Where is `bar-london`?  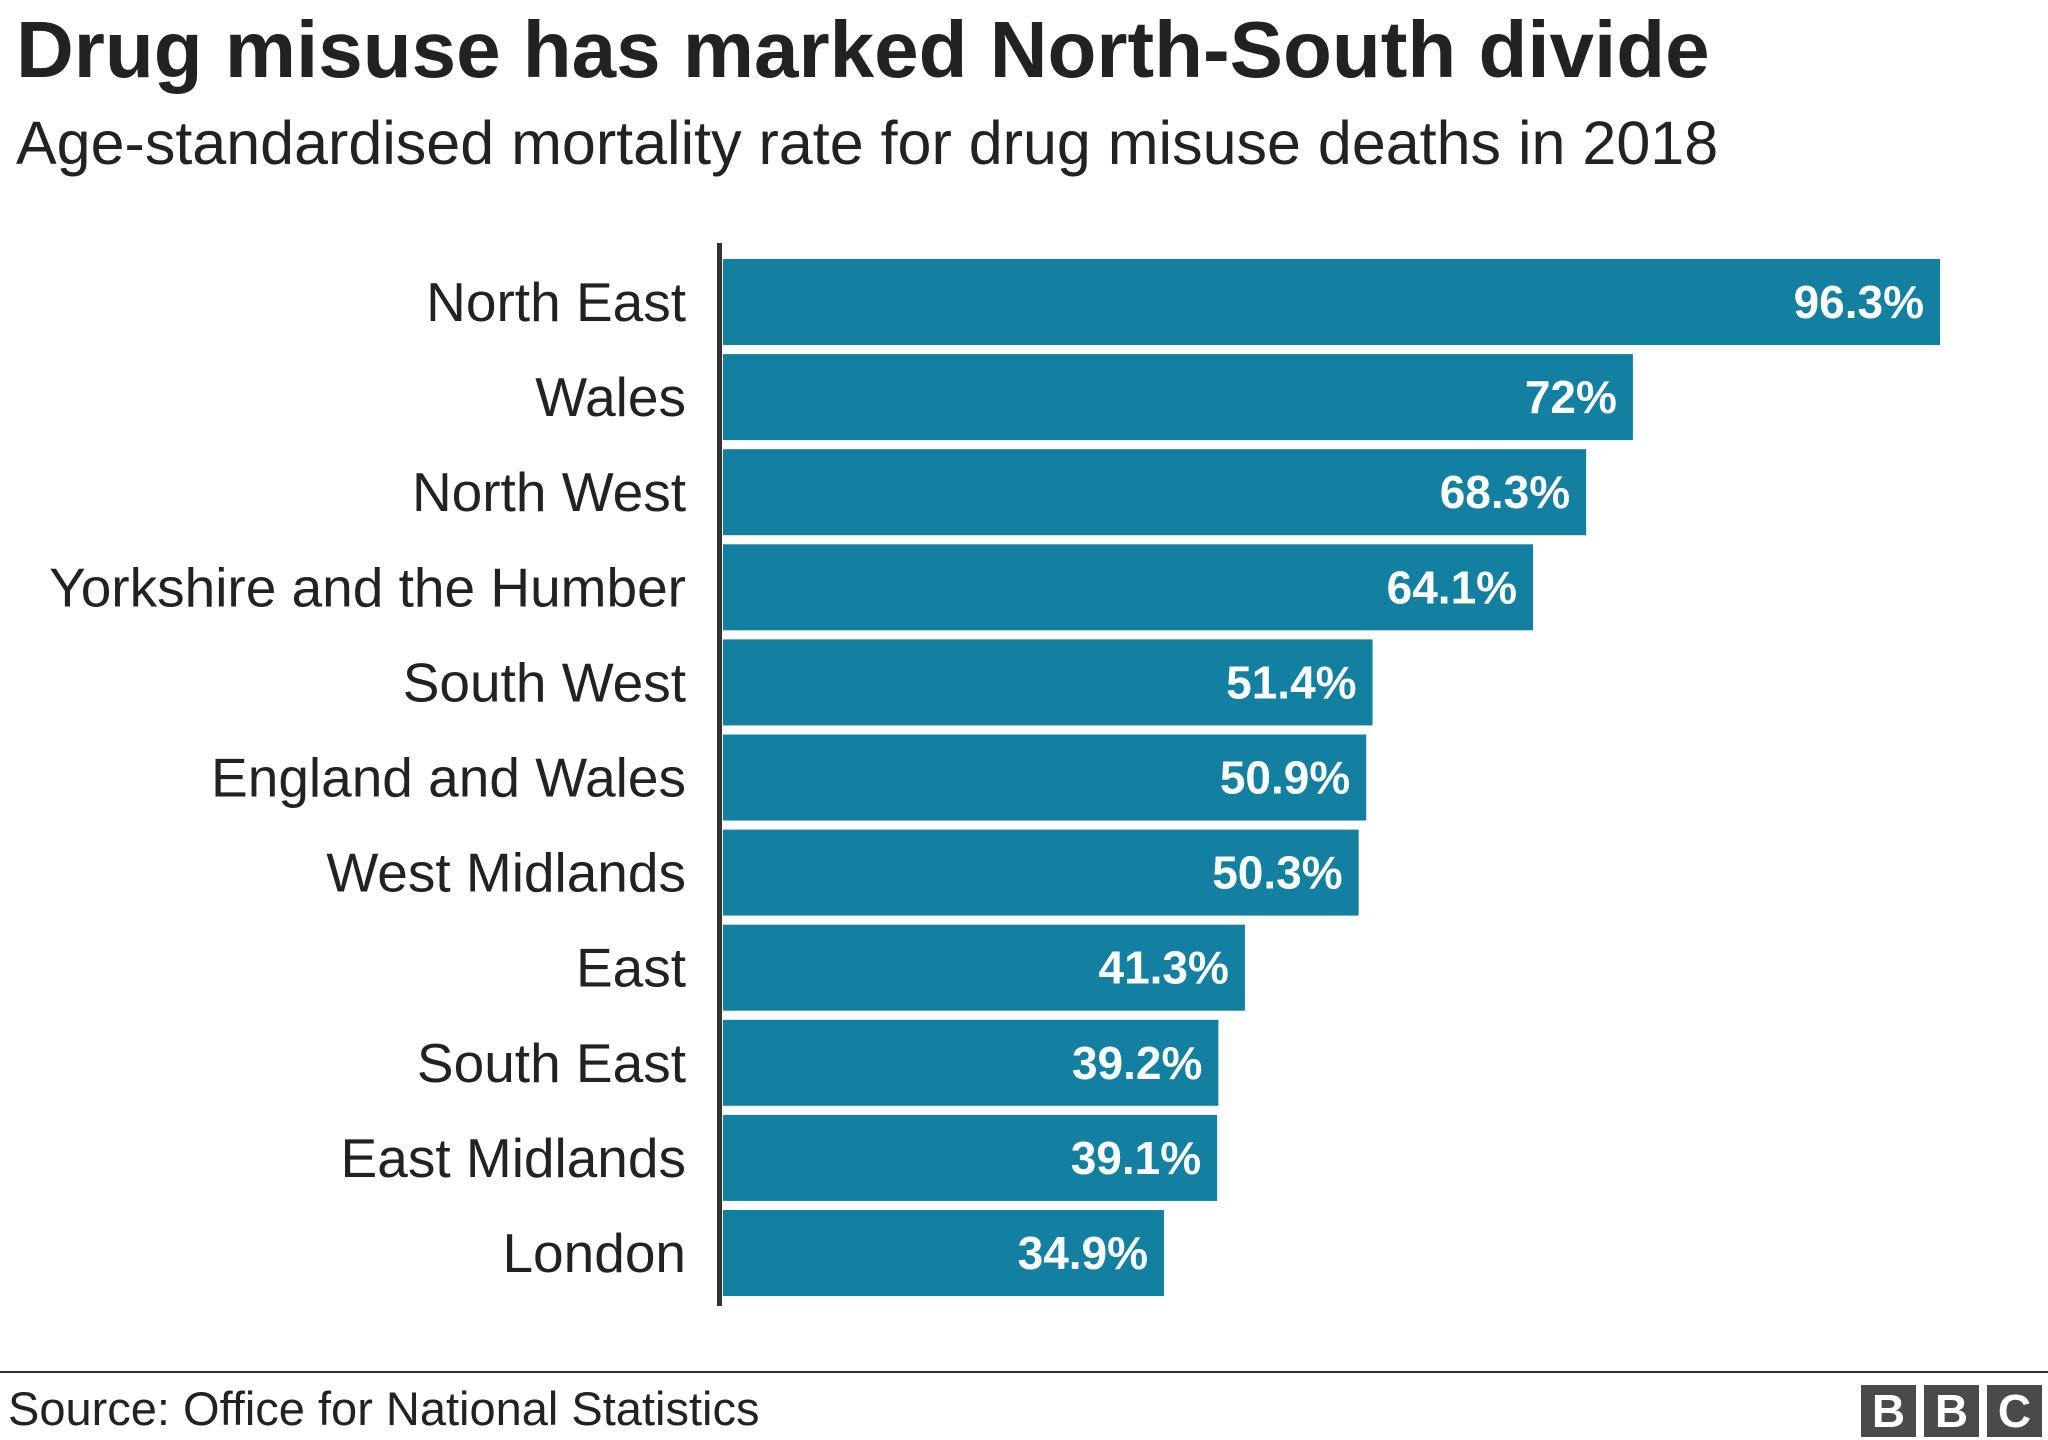
bar-london is located at coordinates (944, 1253).